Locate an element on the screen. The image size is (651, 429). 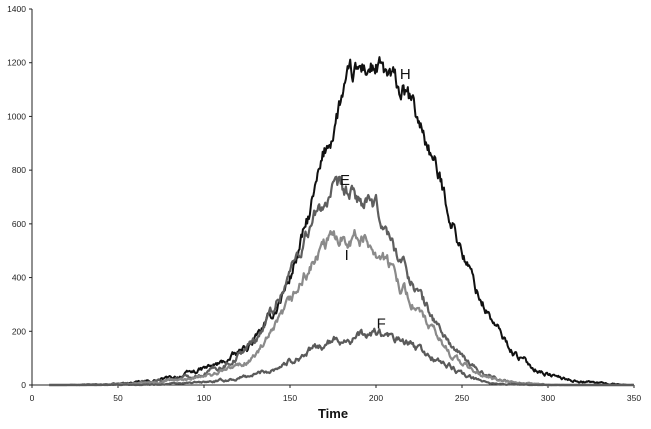
x-tick-label: 150 is located at coordinates (290, 398).